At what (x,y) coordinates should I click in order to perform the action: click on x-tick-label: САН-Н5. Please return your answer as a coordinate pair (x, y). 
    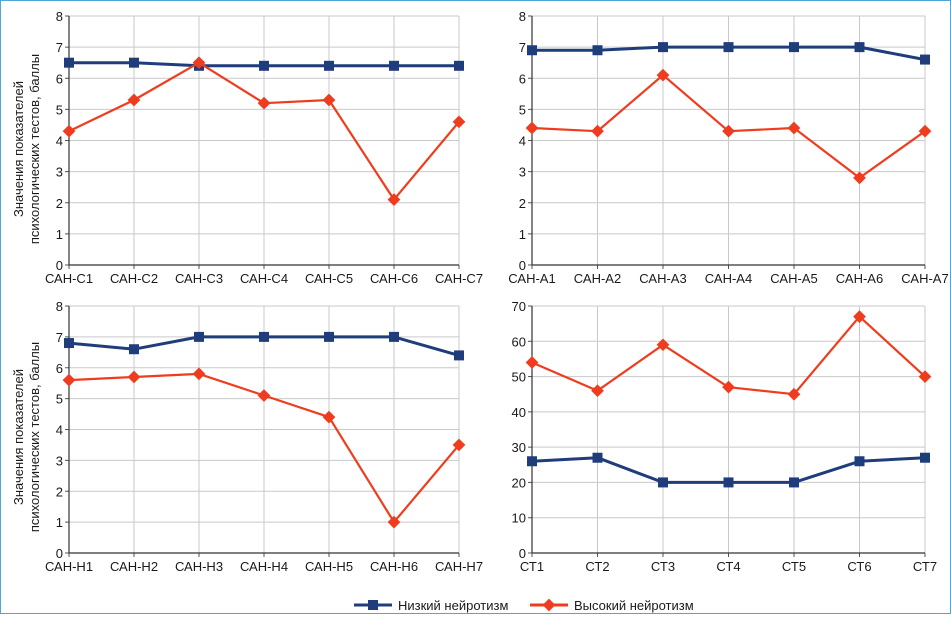
    Looking at the image, I should click on (329, 566).